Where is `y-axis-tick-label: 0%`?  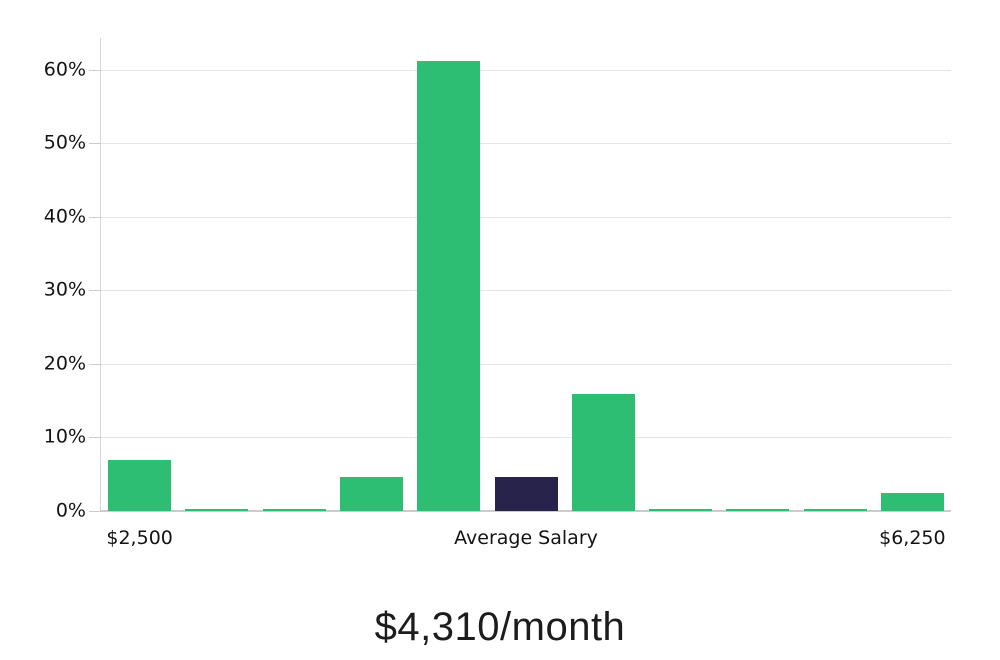
y-axis-tick-label: 0% is located at coordinates (70, 510).